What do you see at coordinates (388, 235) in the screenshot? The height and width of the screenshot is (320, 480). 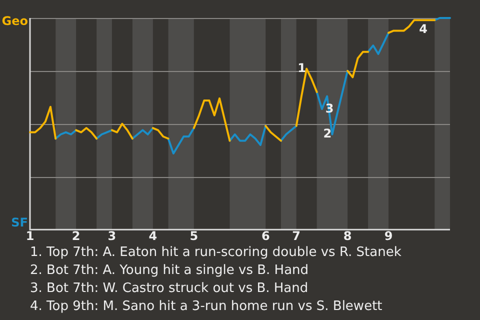 I see `x-tick-label: 9` at bounding box center [388, 235].